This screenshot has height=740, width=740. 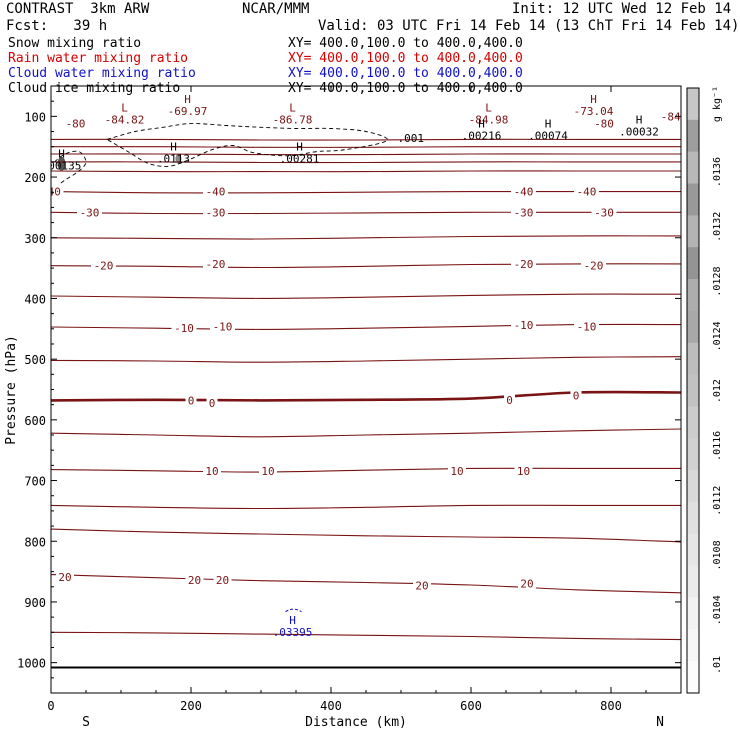 What do you see at coordinates (717, 391) in the screenshot?
I see `colorbar-tick-label: .012` at bounding box center [717, 391].